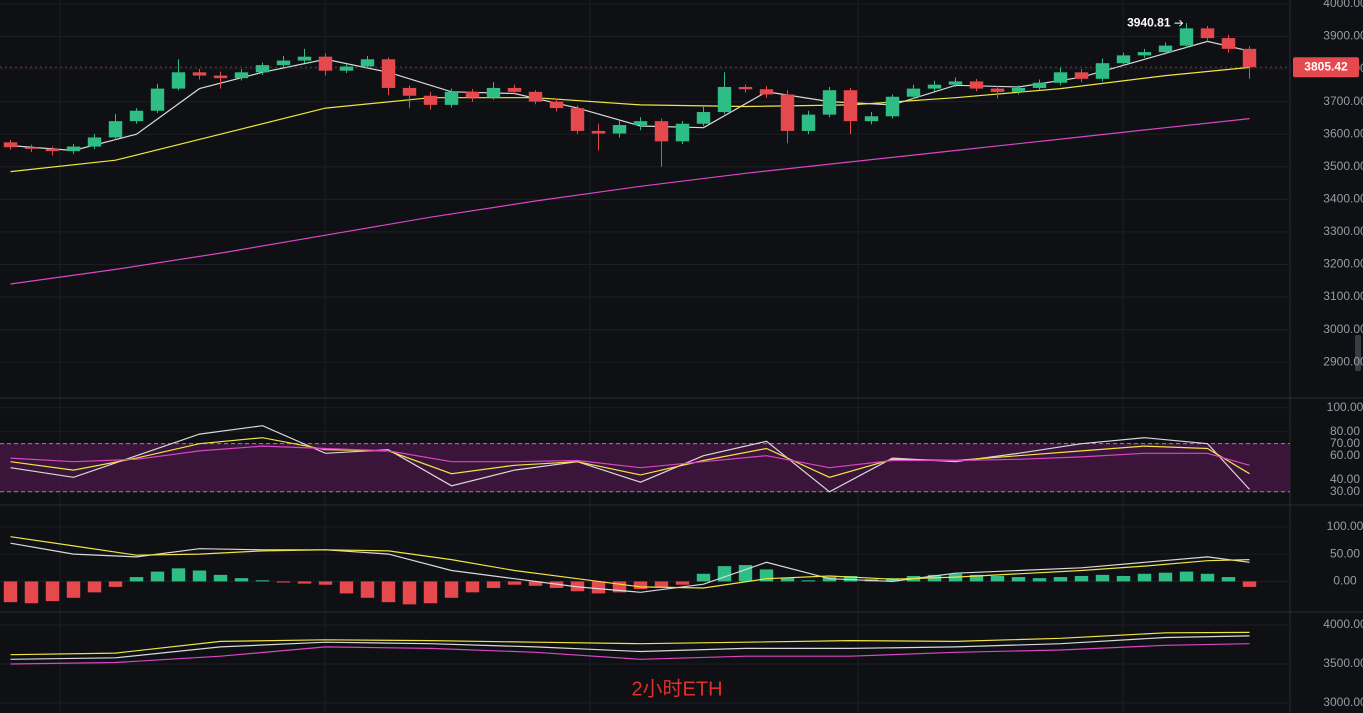  Describe the element at coordinates (1343, 264) in the screenshot. I see `y-tick-label: 3200.00` at that location.